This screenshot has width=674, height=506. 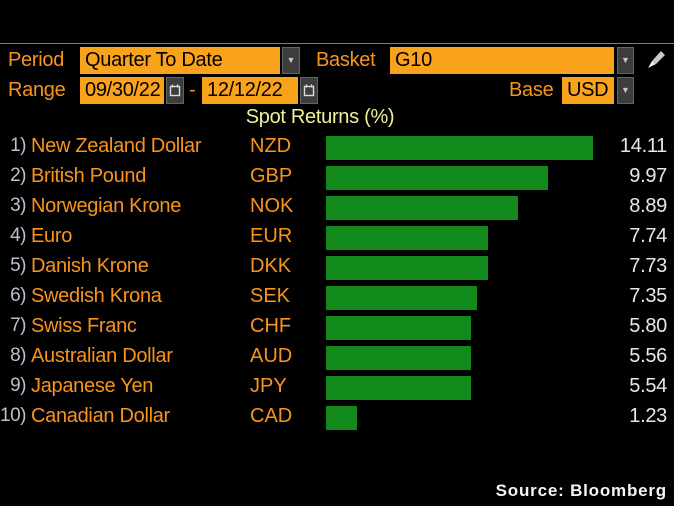 I want to click on chart-row-eur: 4) Euro EUR 7.74, so click(x=337, y=236).